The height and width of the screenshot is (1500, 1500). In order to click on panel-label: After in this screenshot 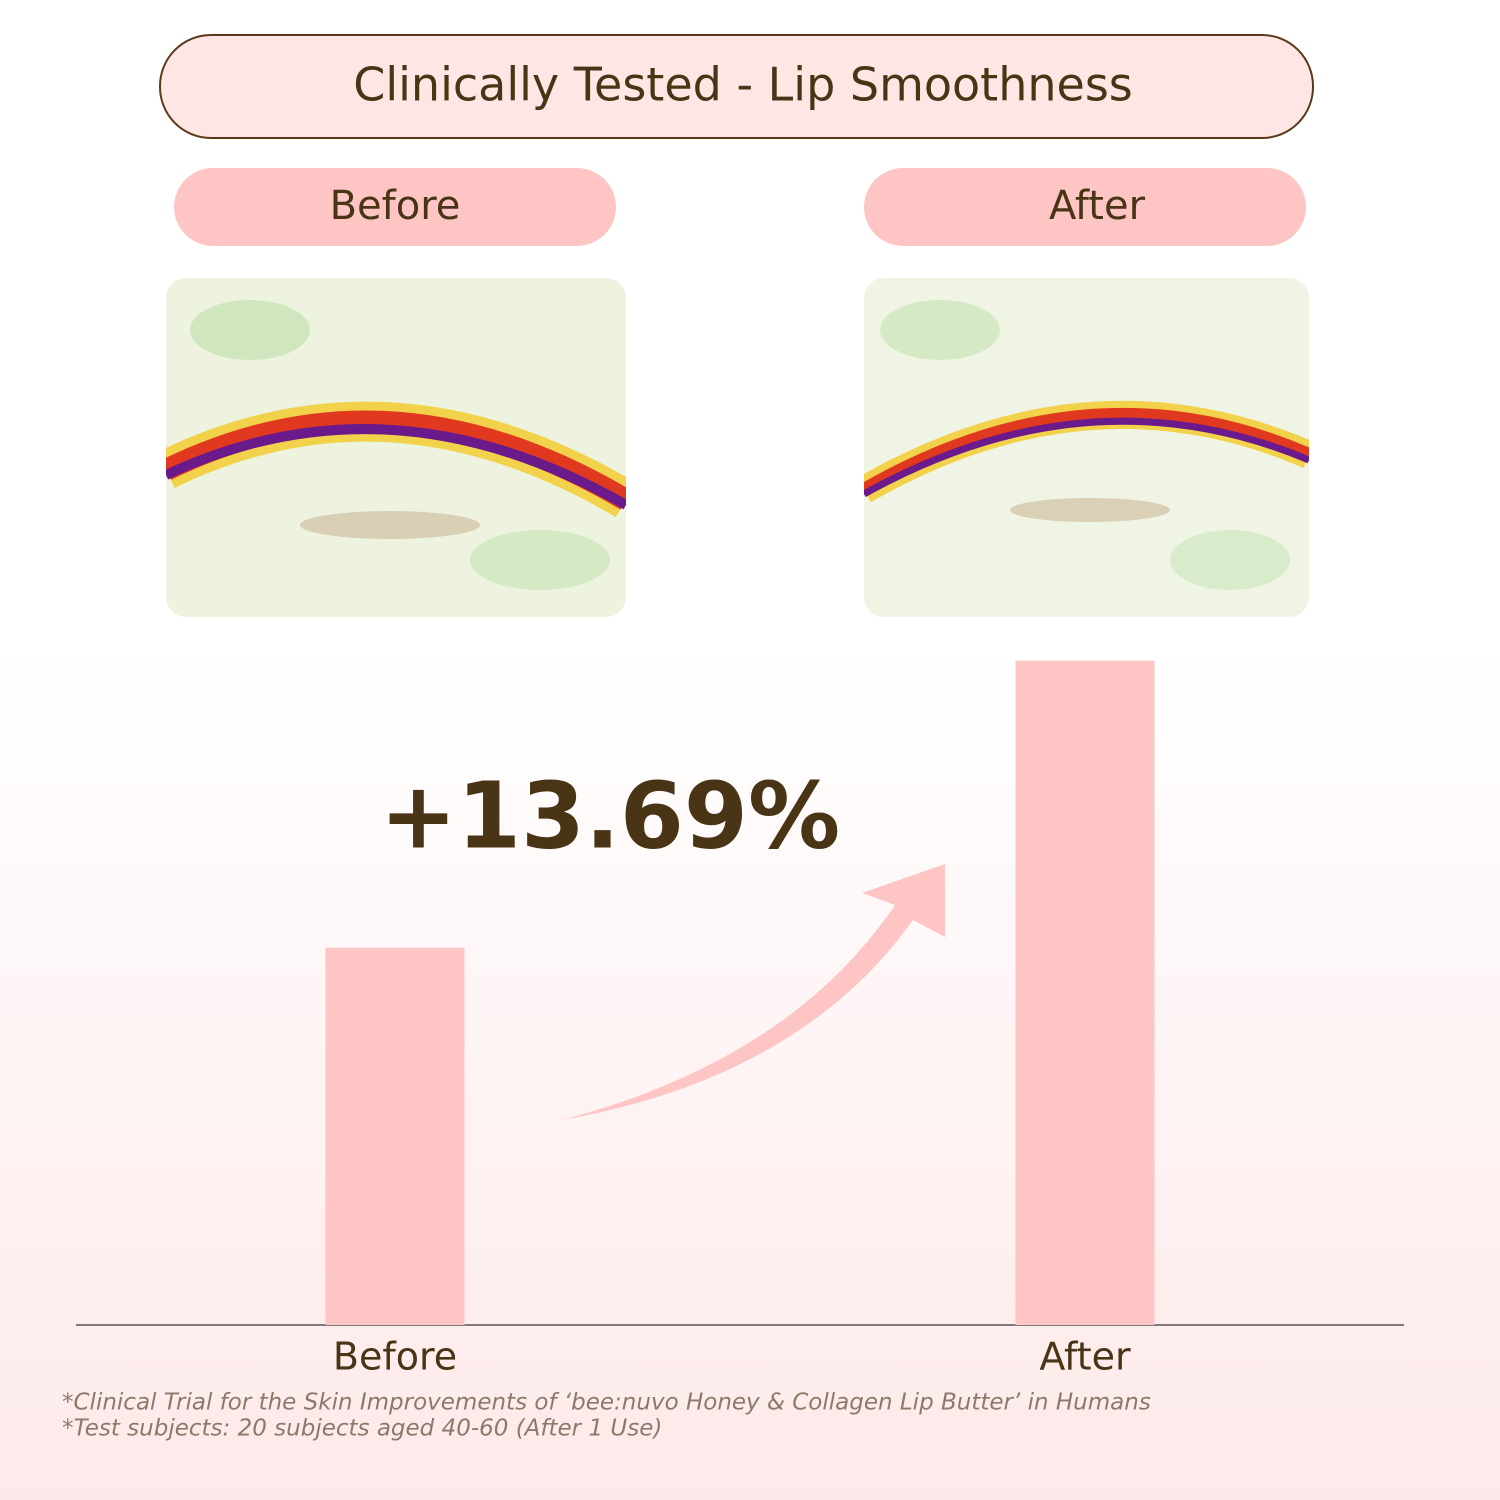, I will do `click(1097, 206)`.